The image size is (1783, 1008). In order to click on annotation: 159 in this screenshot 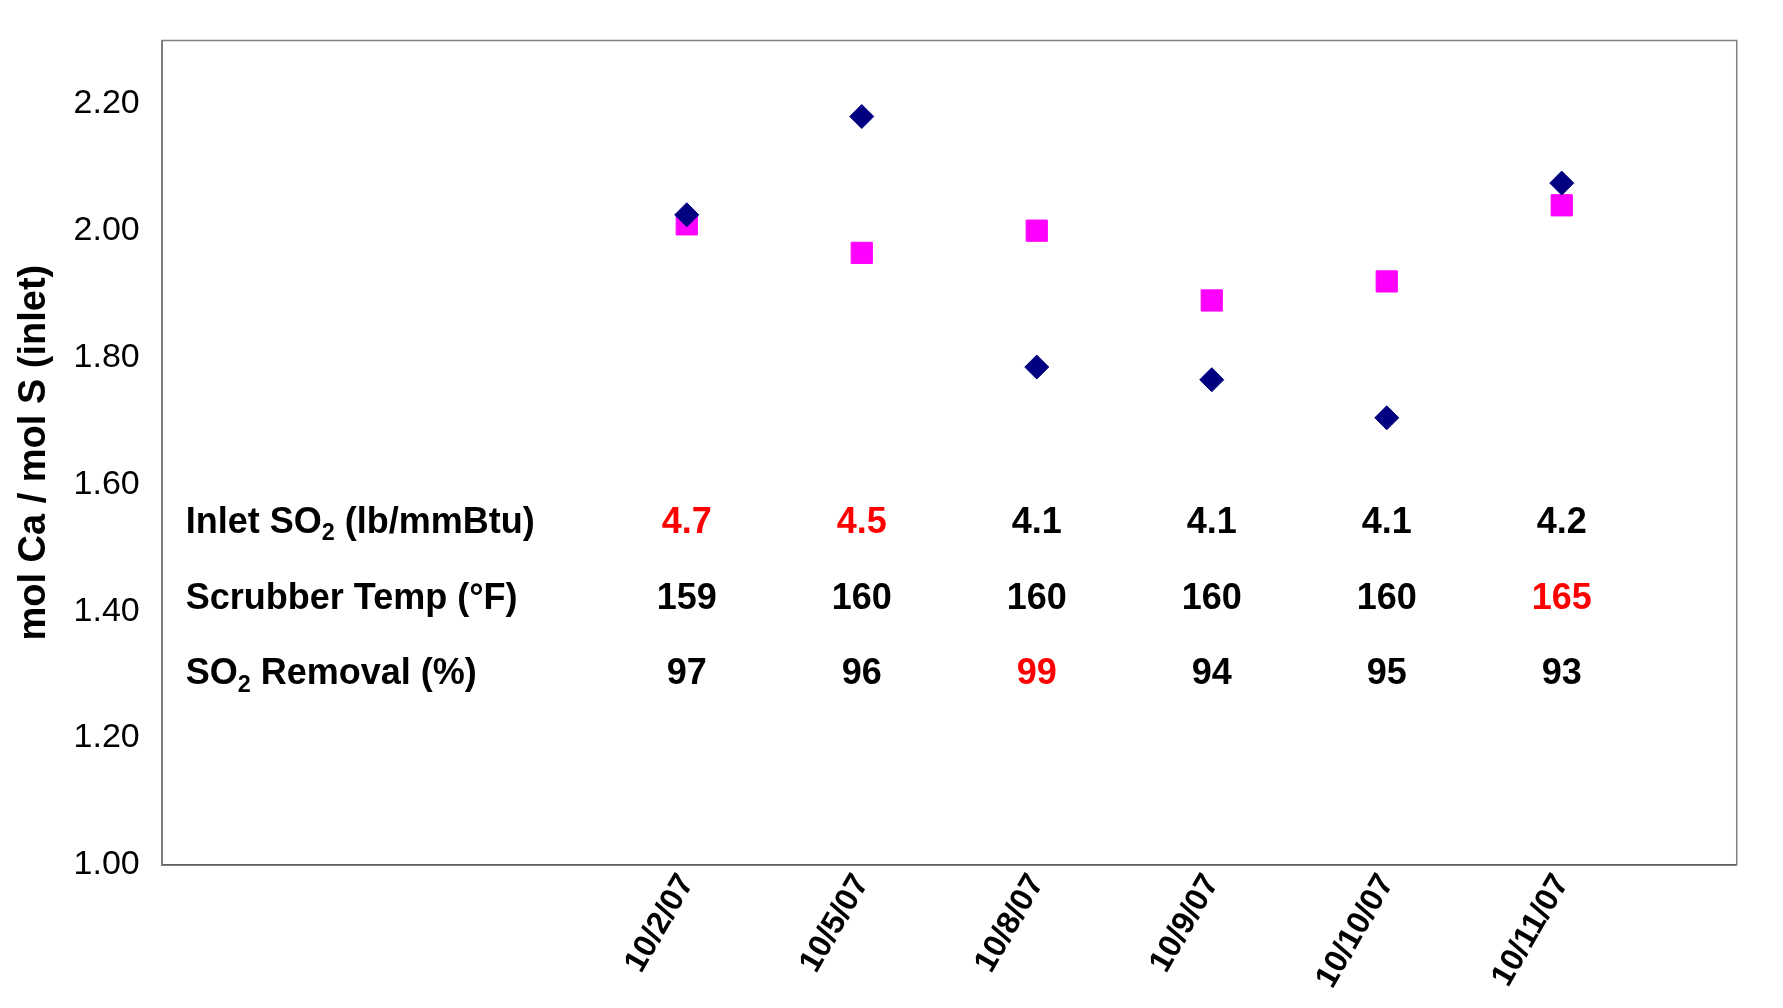, I will do `click(686, 596)`.